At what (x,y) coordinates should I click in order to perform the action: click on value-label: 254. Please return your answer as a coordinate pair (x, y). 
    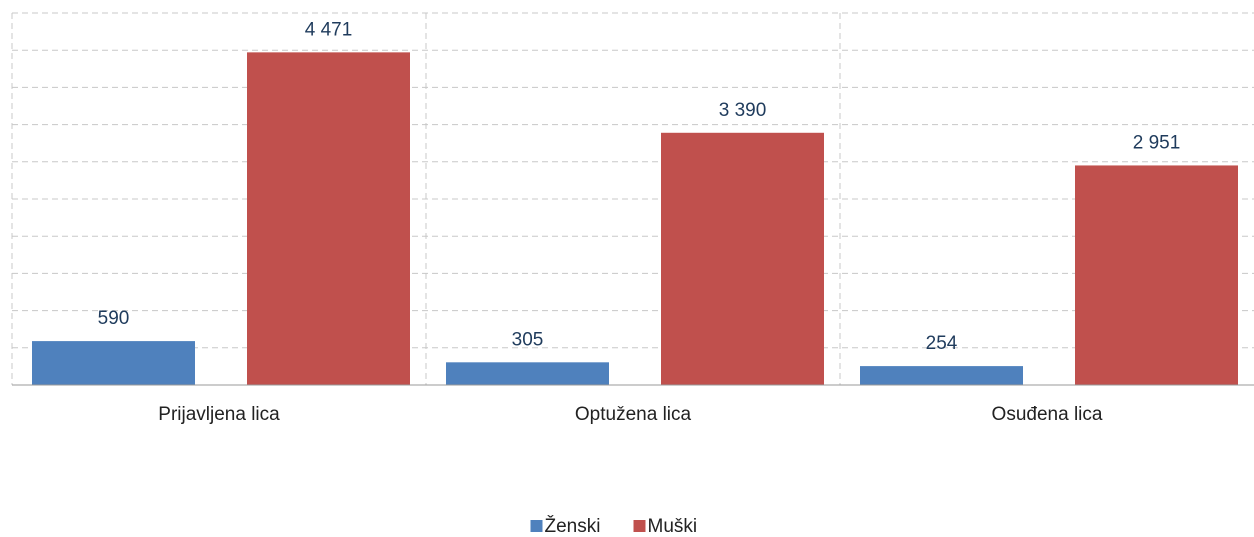
    Looking at the image, I should click on (942, 343).